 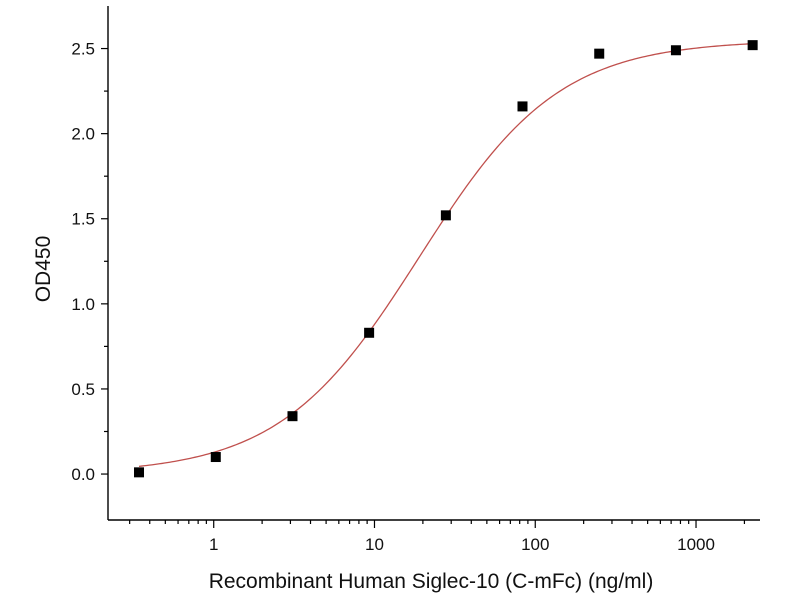 I want to click on y-axis-title: OD450, so click(x=43, y=269).